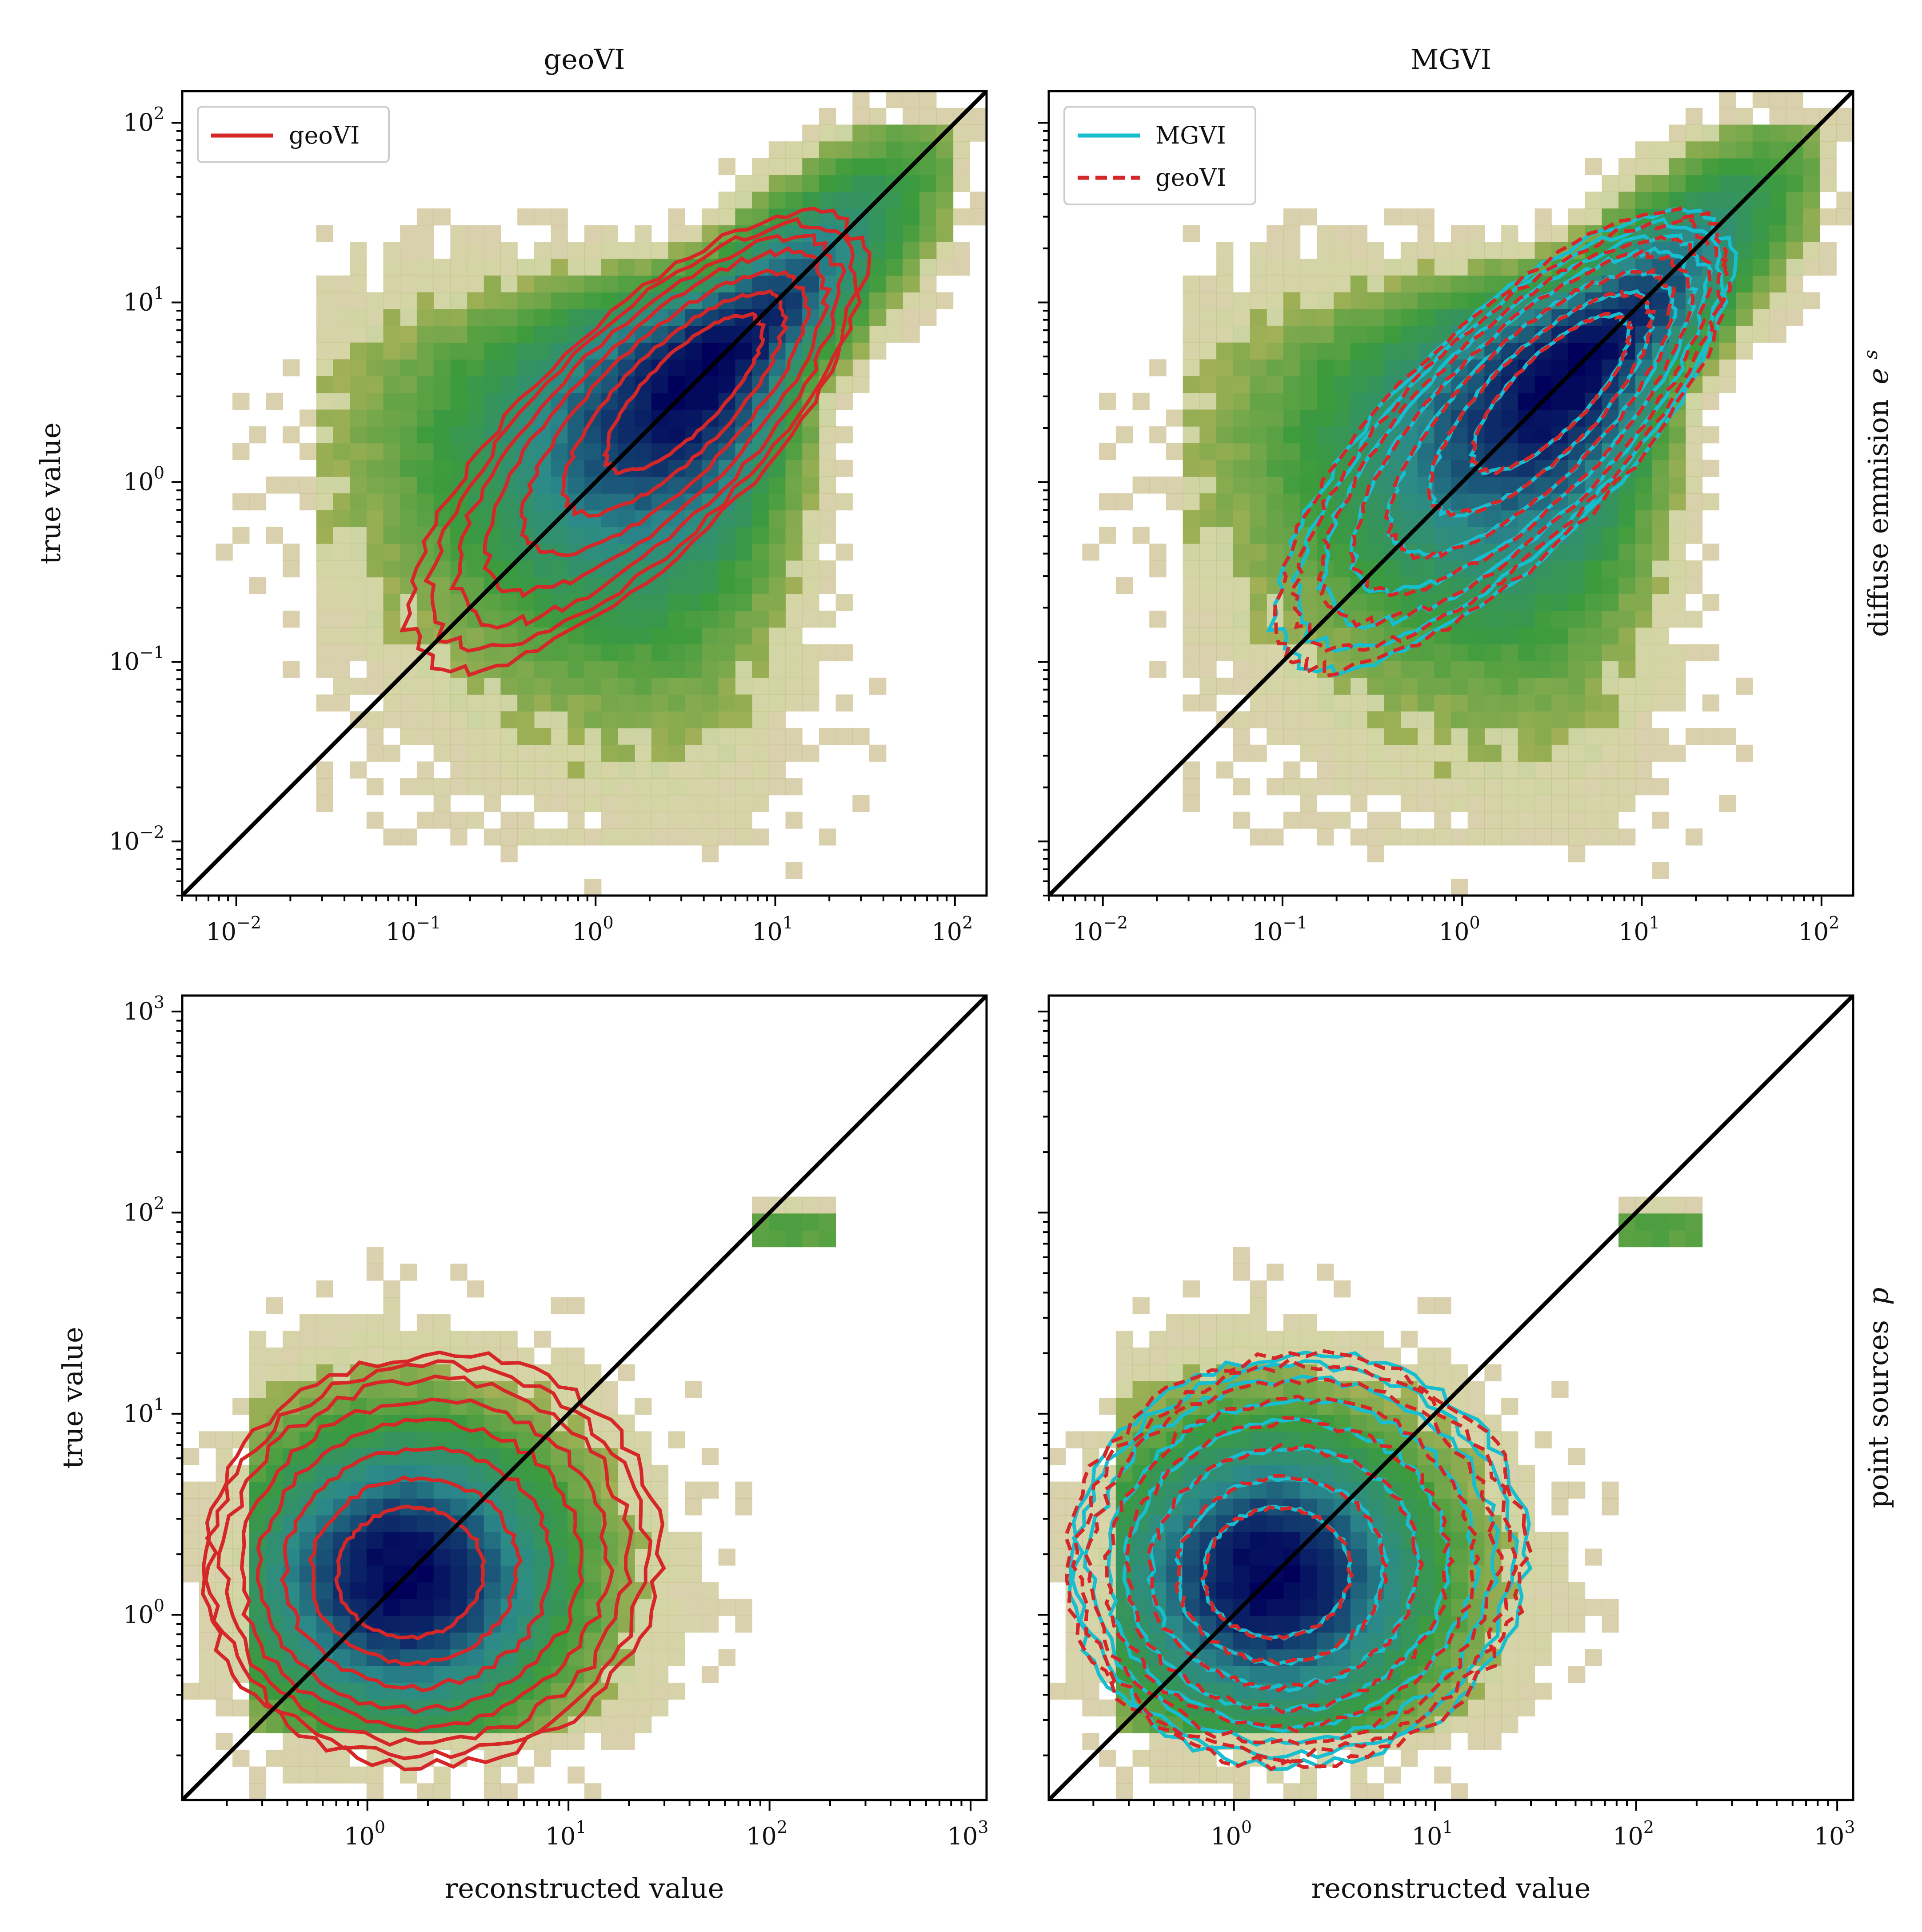 This screenshot has width=1922, height=1932. Describe the element at coordinates (1100, 929) in the screenshot. I see `x-tick-label: 10−2` at that location.